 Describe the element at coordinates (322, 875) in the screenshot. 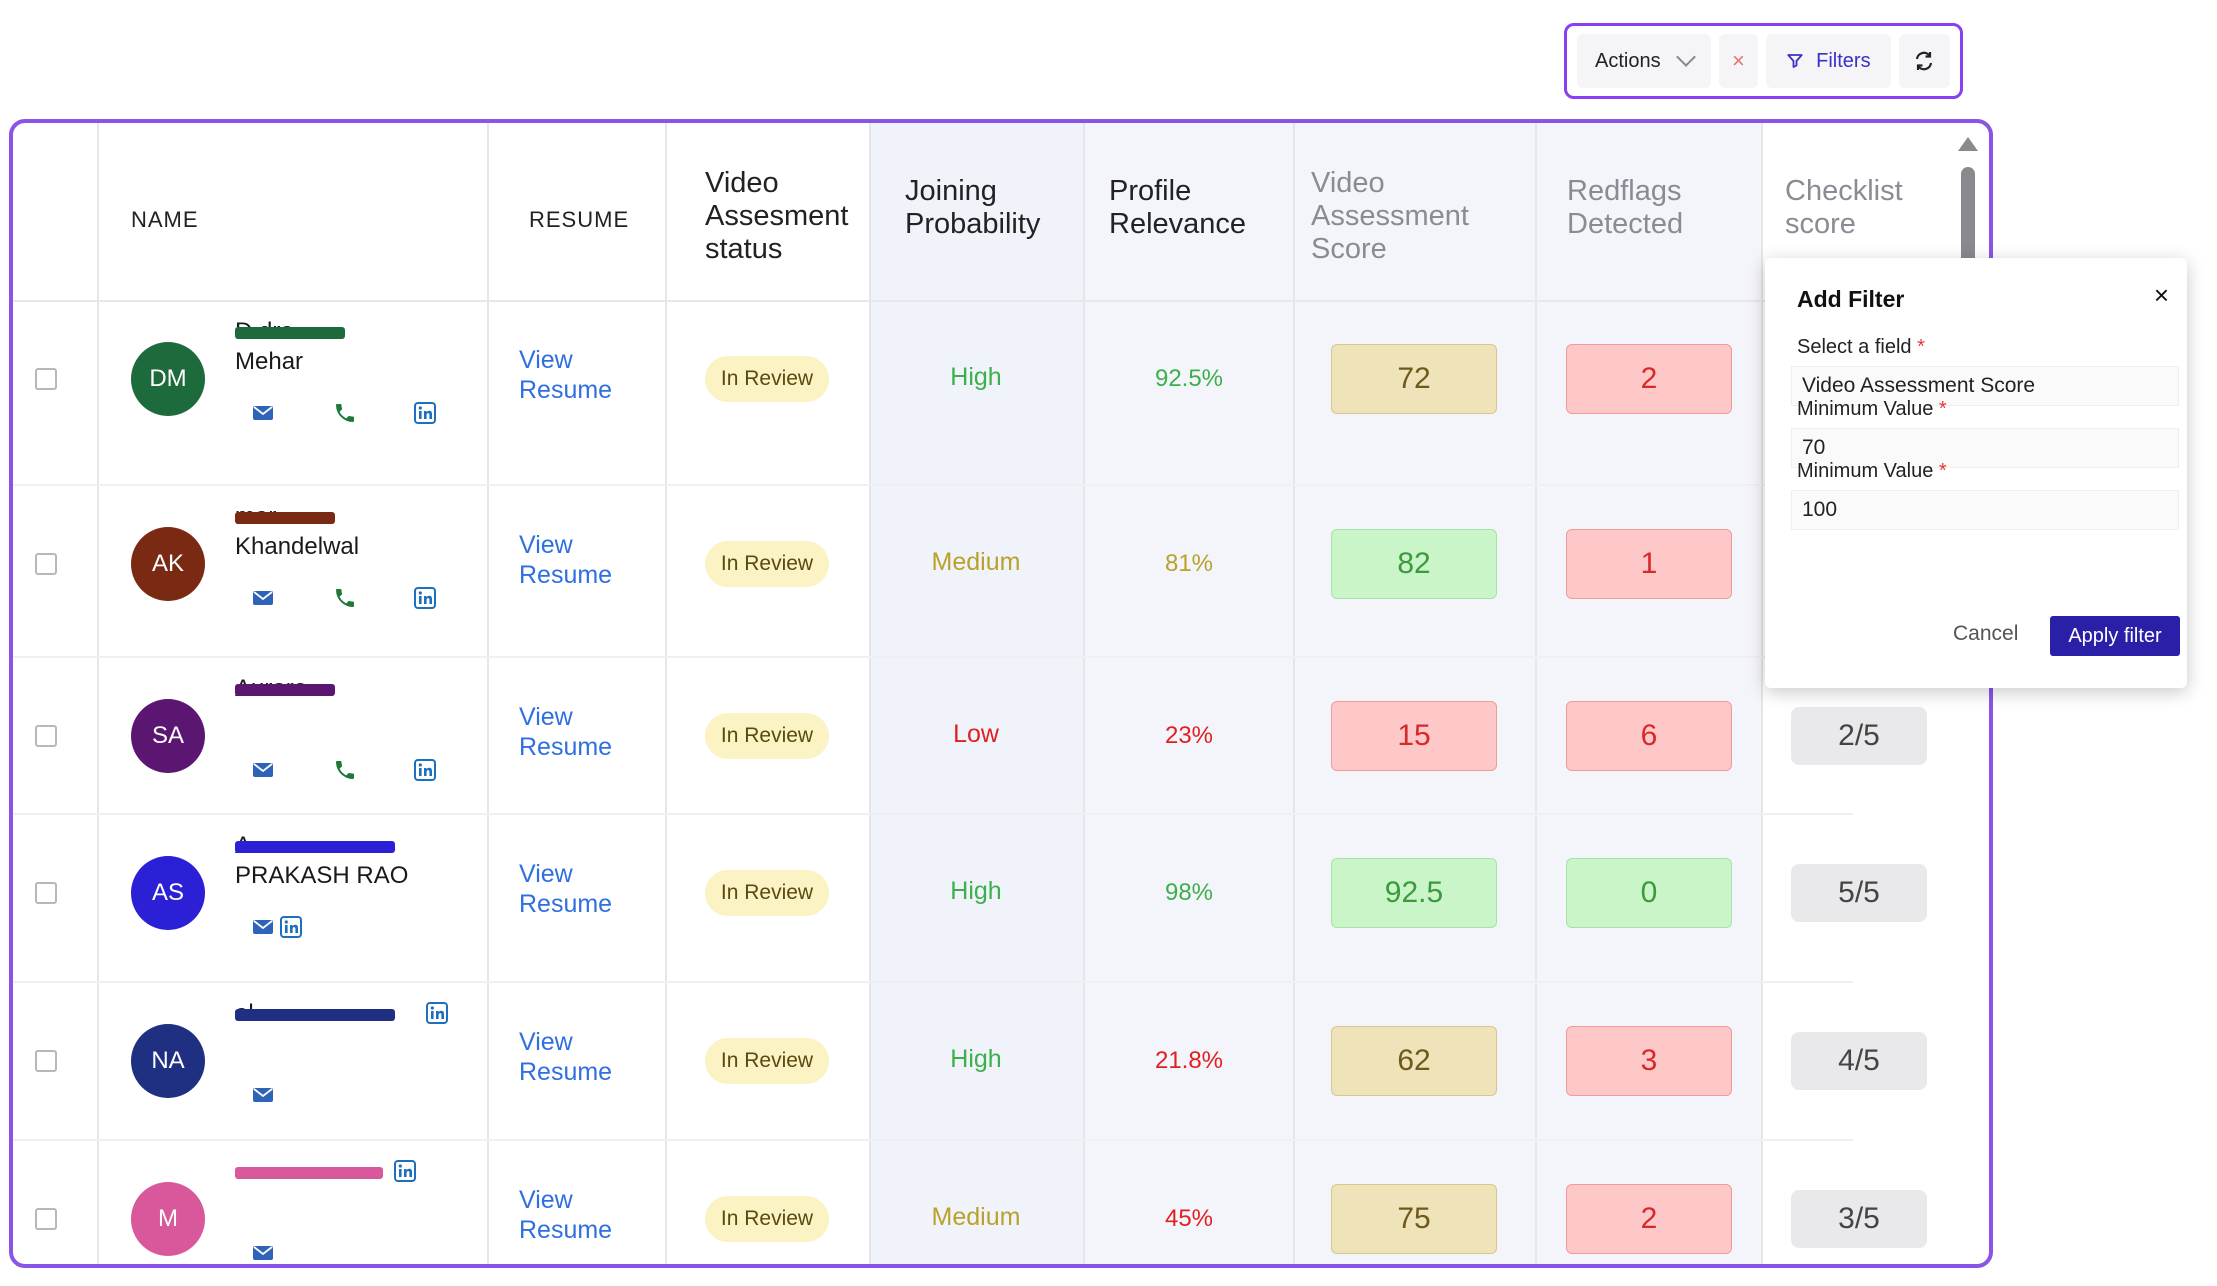

I see `candidate-name-line2: PRAKASH RAO` at that location.